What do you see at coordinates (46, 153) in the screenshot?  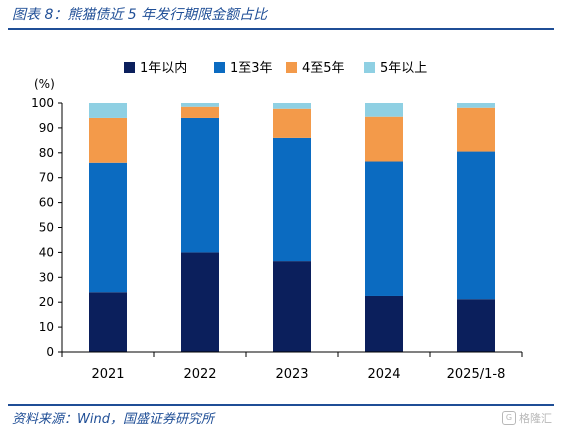 I see `y-tick-label: 80` at bounding box center [46, 153].